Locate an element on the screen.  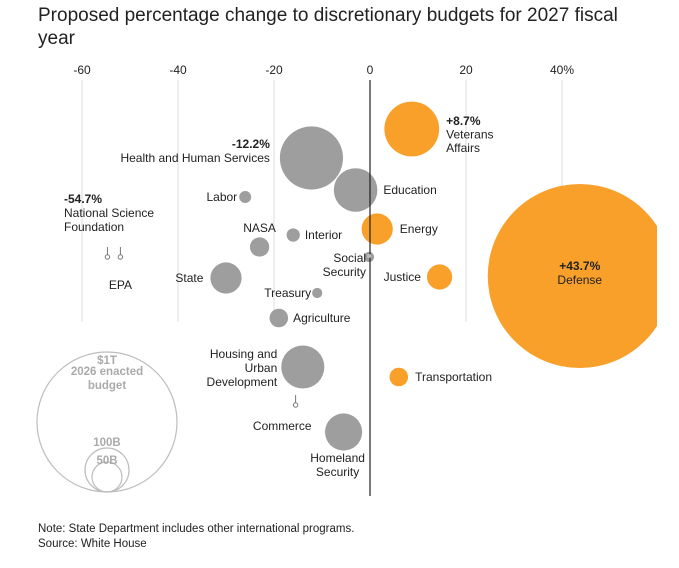
bubble-energy is located at coordinates (377, 229).